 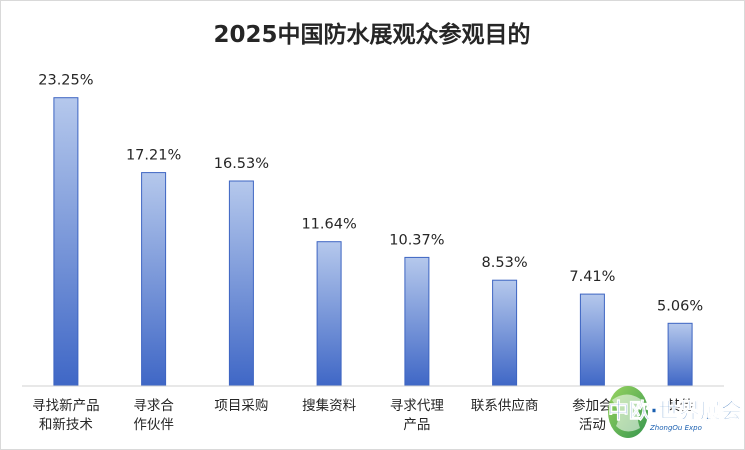 What do you see at coordinates (65, 81) in the screenshot?
I see `data-label-1: 23.25%` at bounding box center [65, 81].